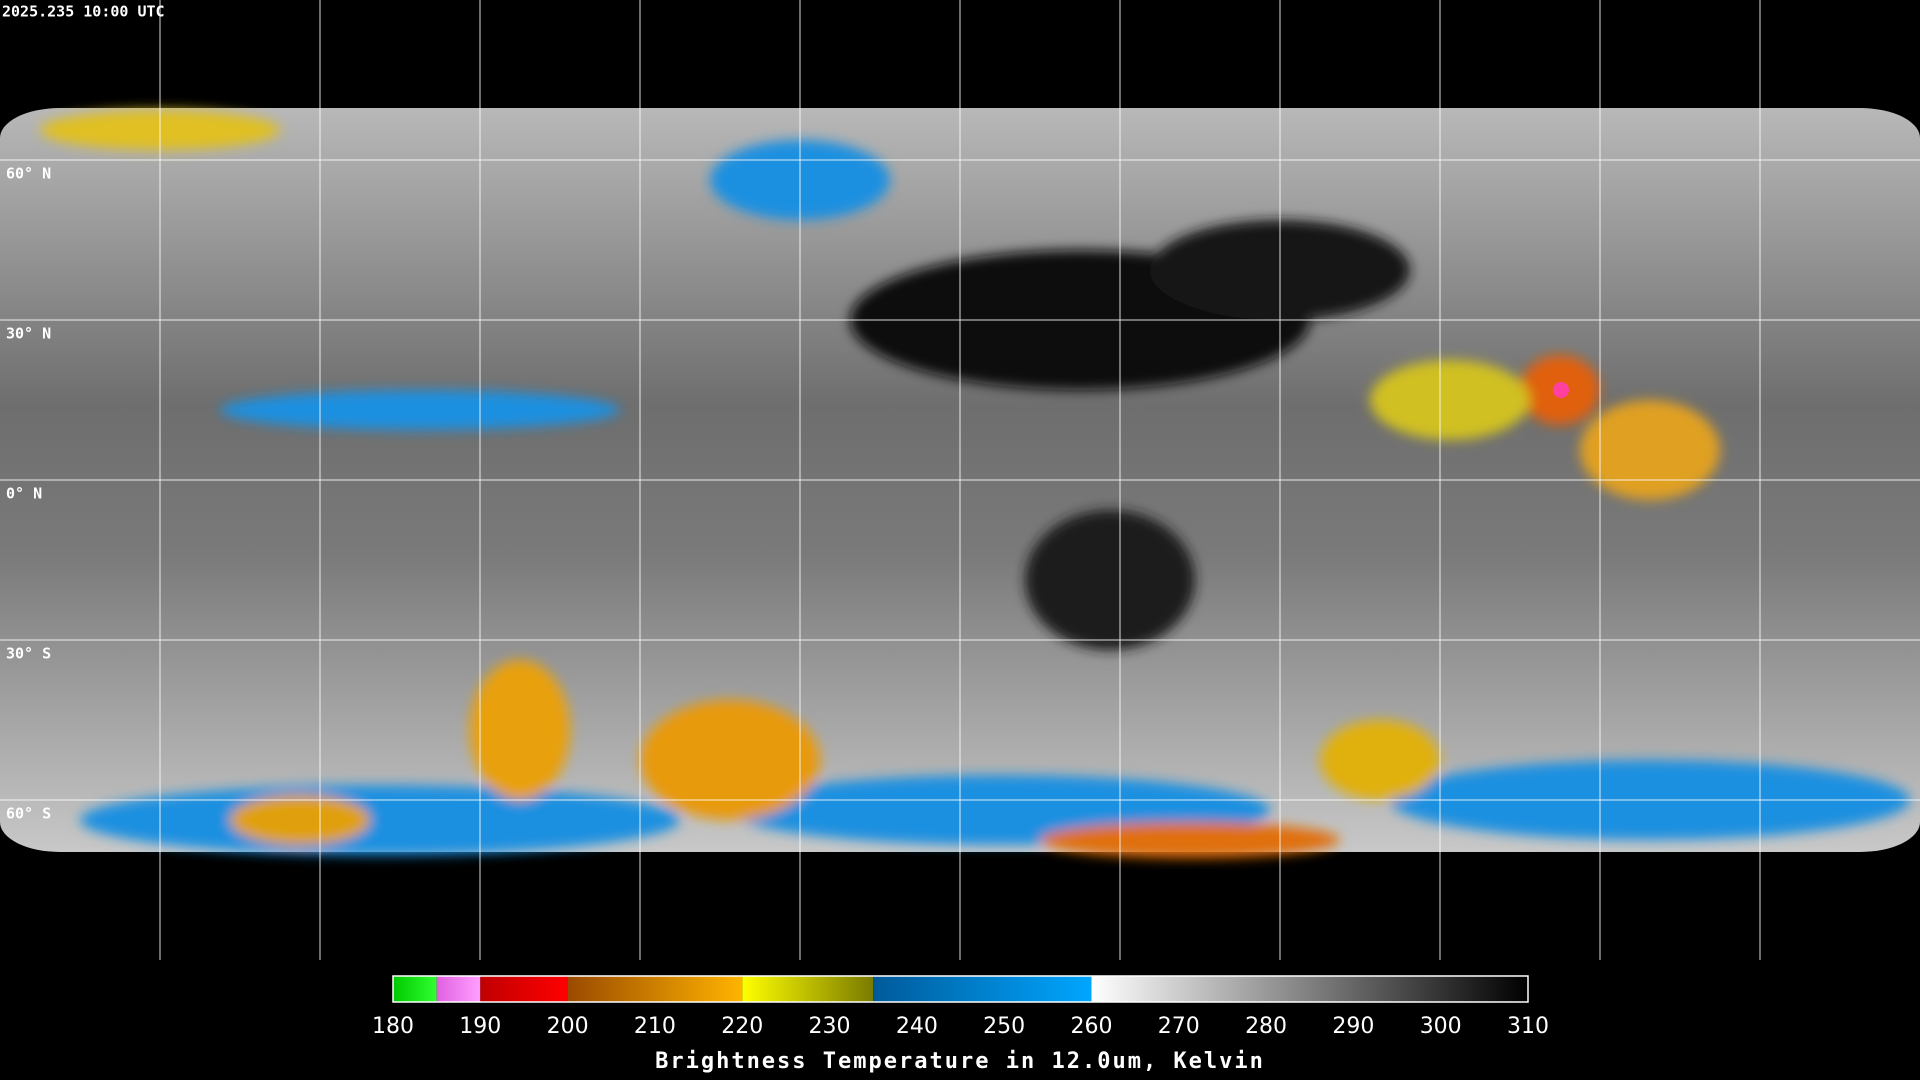 The image size is (1920, 1080). What do you see at coordinates (28, 814) in the screenshot?
I see `latitude-label: 60° S` at bounding box center [28, 814].